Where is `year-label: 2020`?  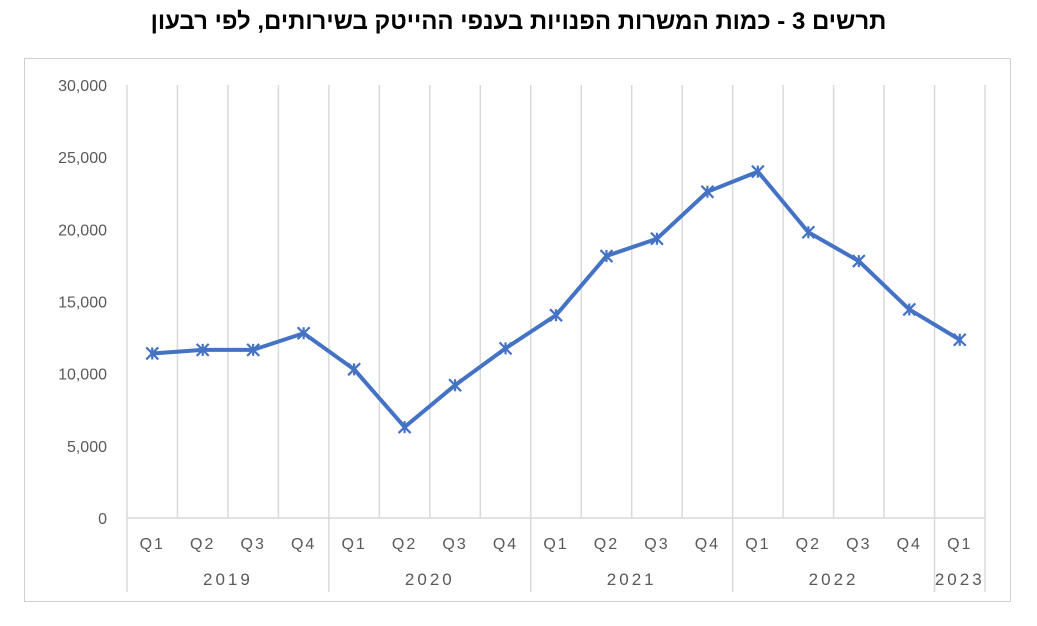 year-label: 2020 is located at coordinates (430, 579).